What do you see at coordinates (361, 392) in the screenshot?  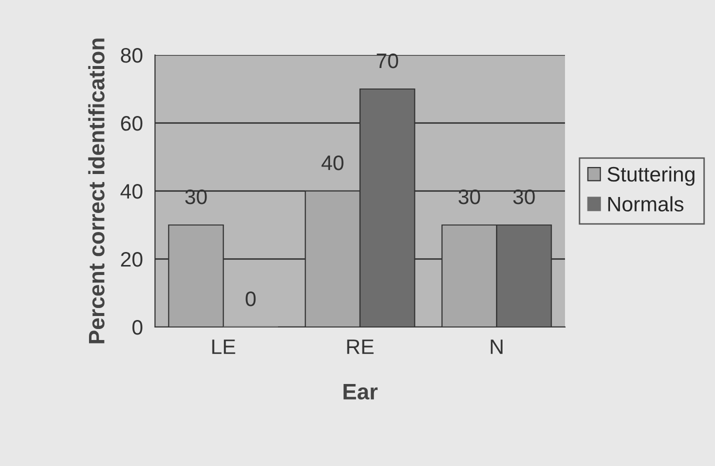 I see `x-axis-title: Ear` at bounding box center [361, 392].